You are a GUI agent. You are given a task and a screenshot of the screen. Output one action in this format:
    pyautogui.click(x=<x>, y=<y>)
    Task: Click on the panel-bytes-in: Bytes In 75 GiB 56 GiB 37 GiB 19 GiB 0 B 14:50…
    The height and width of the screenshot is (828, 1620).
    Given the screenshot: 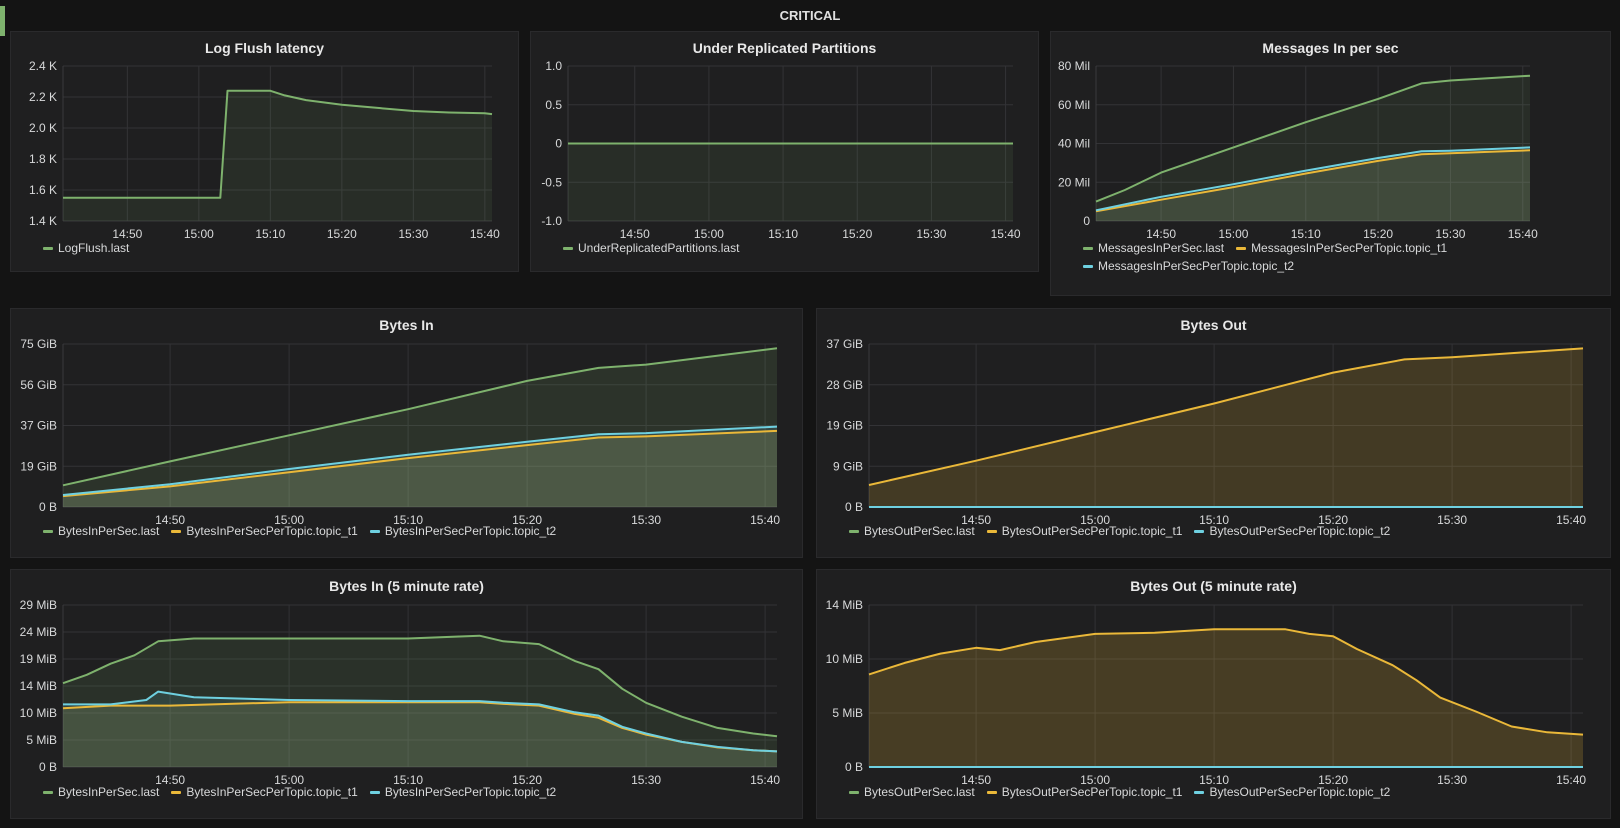 What is the action you would take?
    pyautogui.click(x=406, y=433)
    